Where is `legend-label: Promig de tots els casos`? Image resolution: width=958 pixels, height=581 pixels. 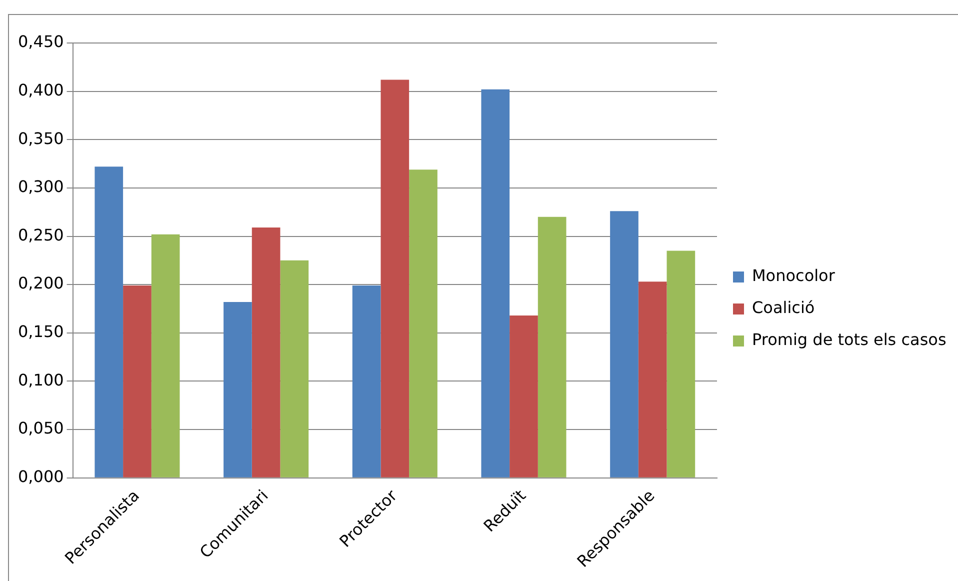
legend-label: Promig de tots els casos is located at coordinates (849, 340).